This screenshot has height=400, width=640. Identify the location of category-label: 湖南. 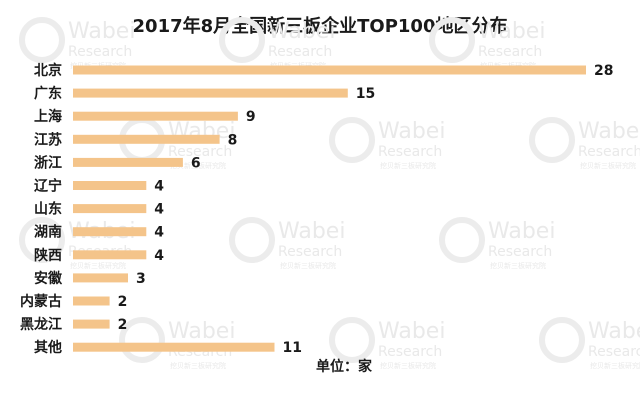
(48, 232).